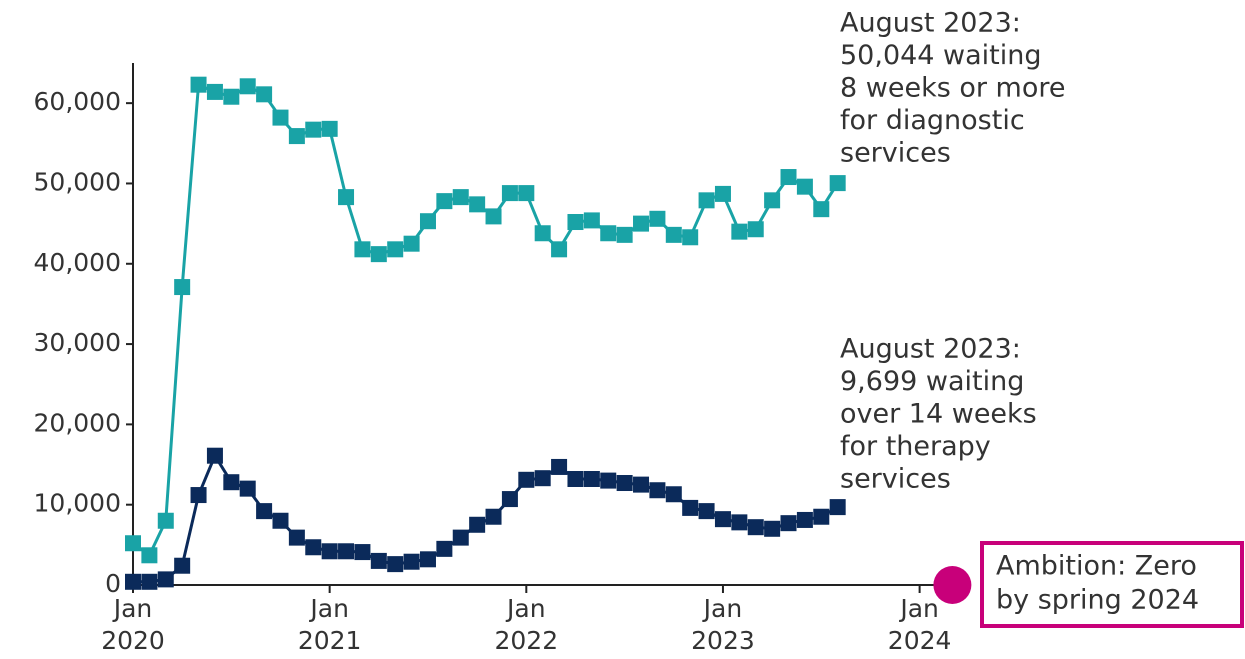  I want to click on annotation: services, so click(895, 153).